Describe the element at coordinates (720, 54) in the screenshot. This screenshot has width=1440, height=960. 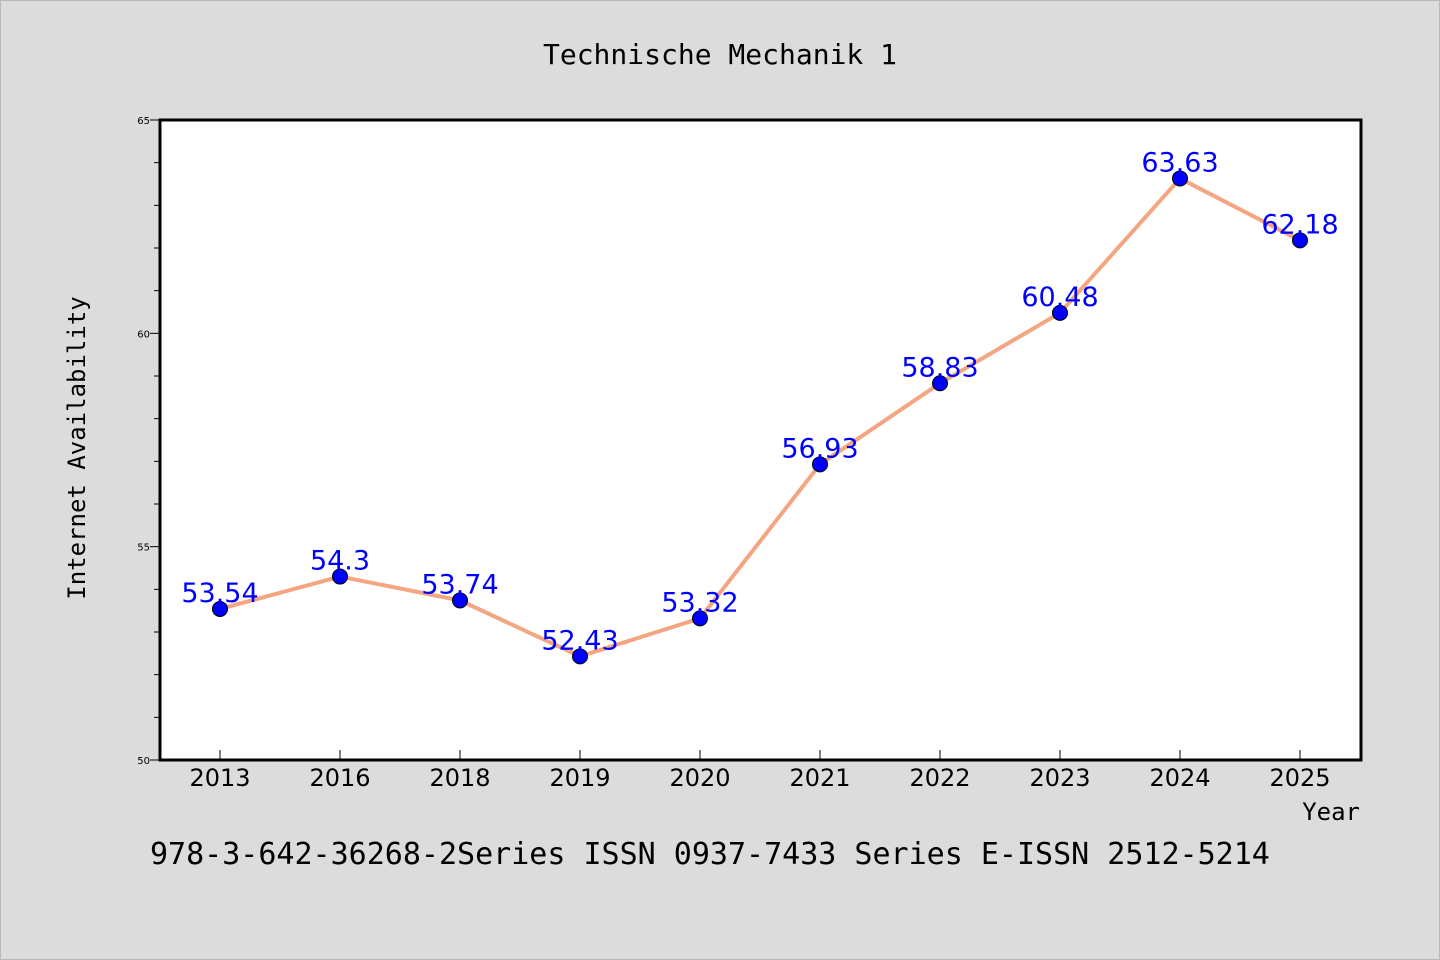
I see `chart-title: Technische Mechanik 1` at that location.